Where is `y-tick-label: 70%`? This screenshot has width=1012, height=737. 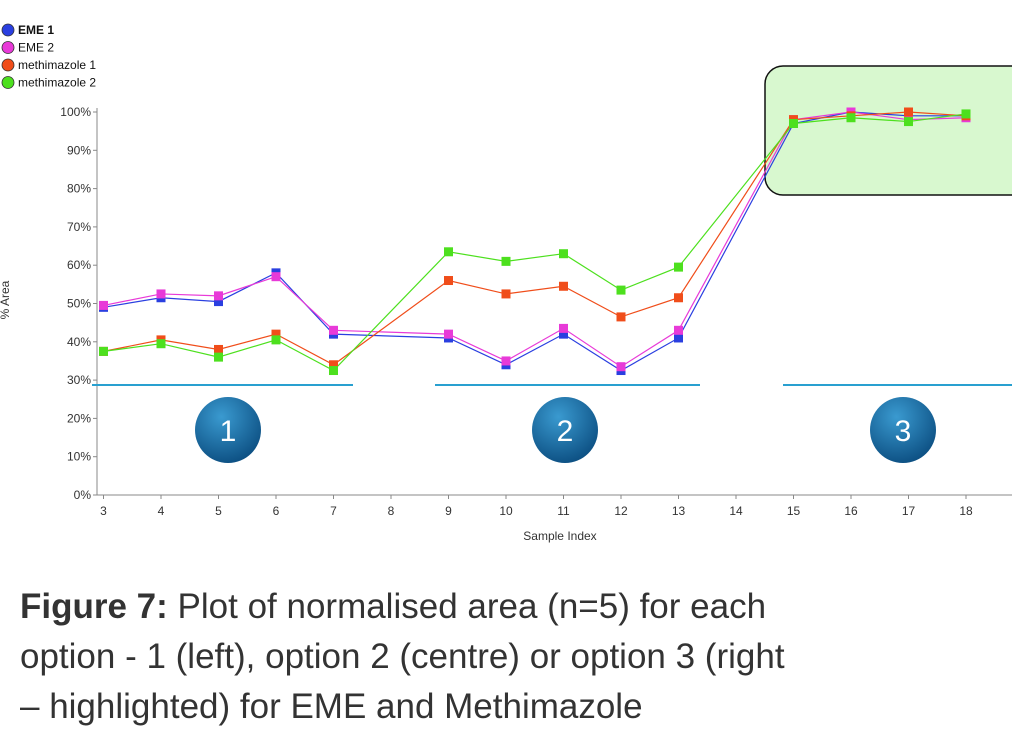 y-tick-label: 70% is located at coordinates (79, 227).